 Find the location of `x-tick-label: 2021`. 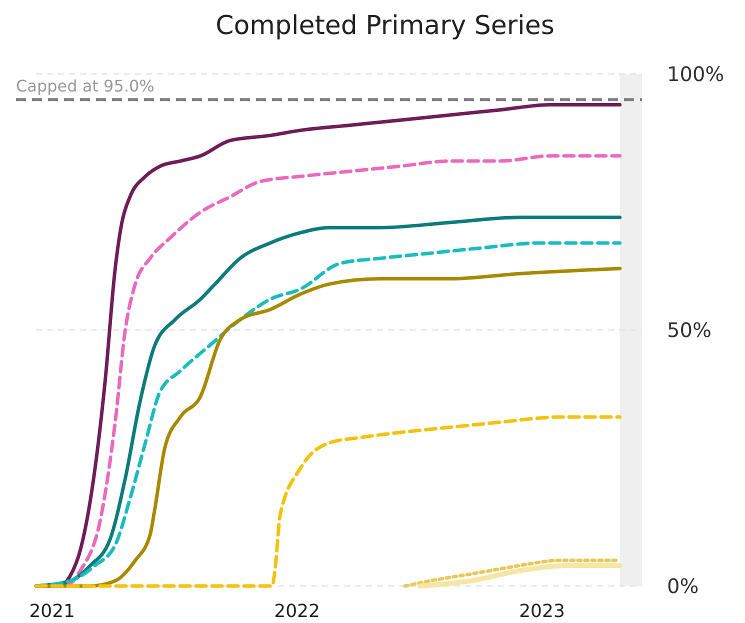

x-tick-label: 2021 is located at coordinates (52, 611).